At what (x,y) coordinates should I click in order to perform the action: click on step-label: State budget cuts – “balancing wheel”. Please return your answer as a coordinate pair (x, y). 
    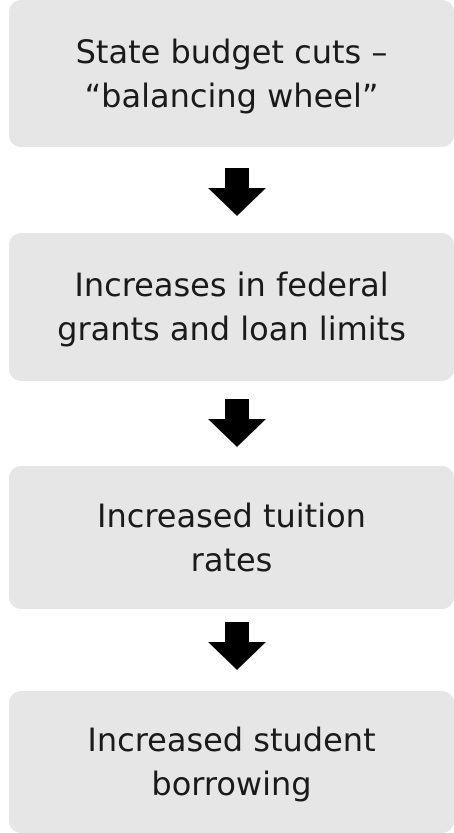
    Looking at the image, I should click on (231, 73).